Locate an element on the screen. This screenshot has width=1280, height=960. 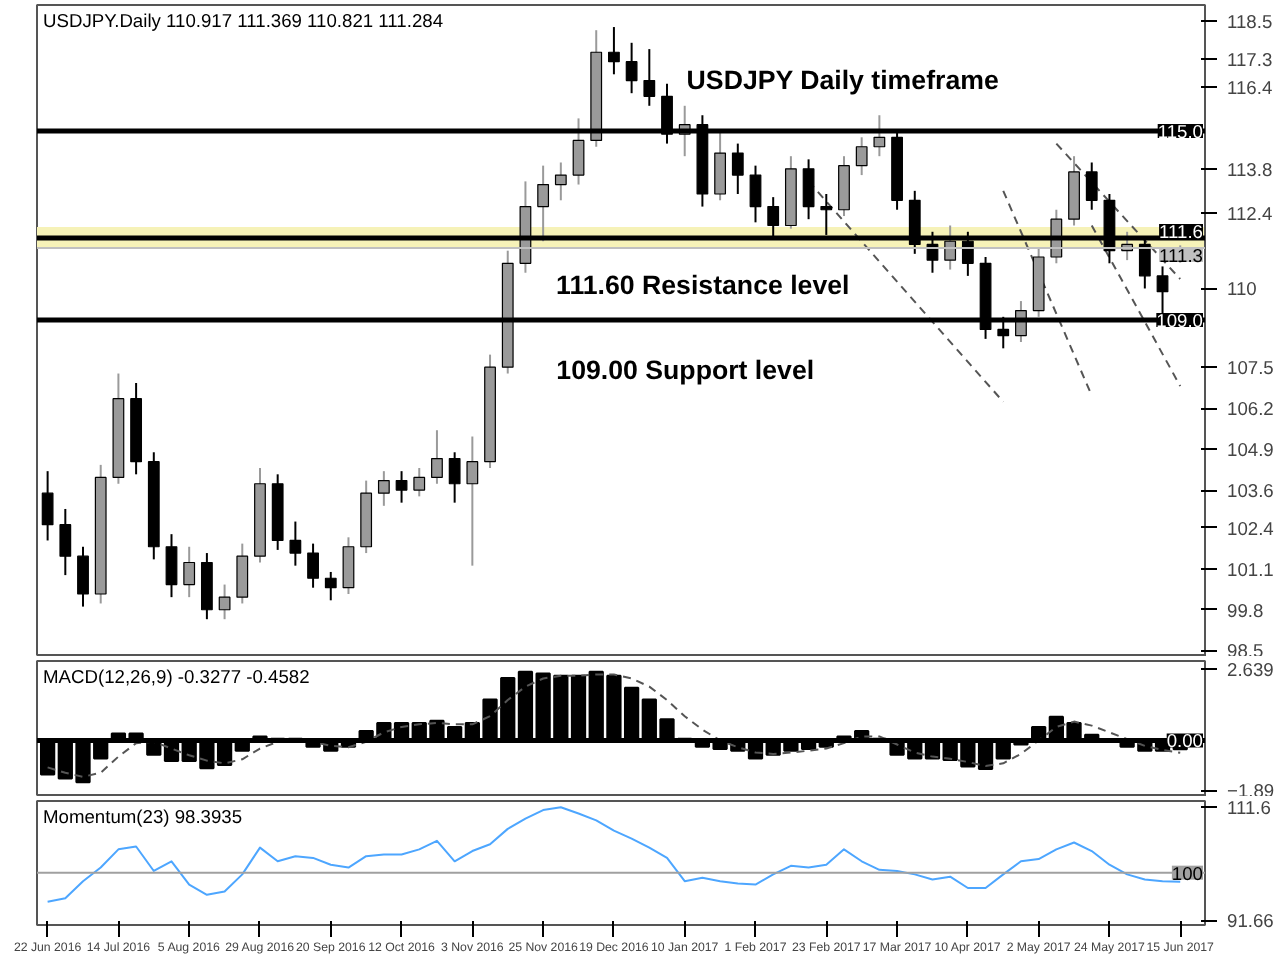
chart-title: Momentum(23) 98.3935 is located at coordinates (143, 817).